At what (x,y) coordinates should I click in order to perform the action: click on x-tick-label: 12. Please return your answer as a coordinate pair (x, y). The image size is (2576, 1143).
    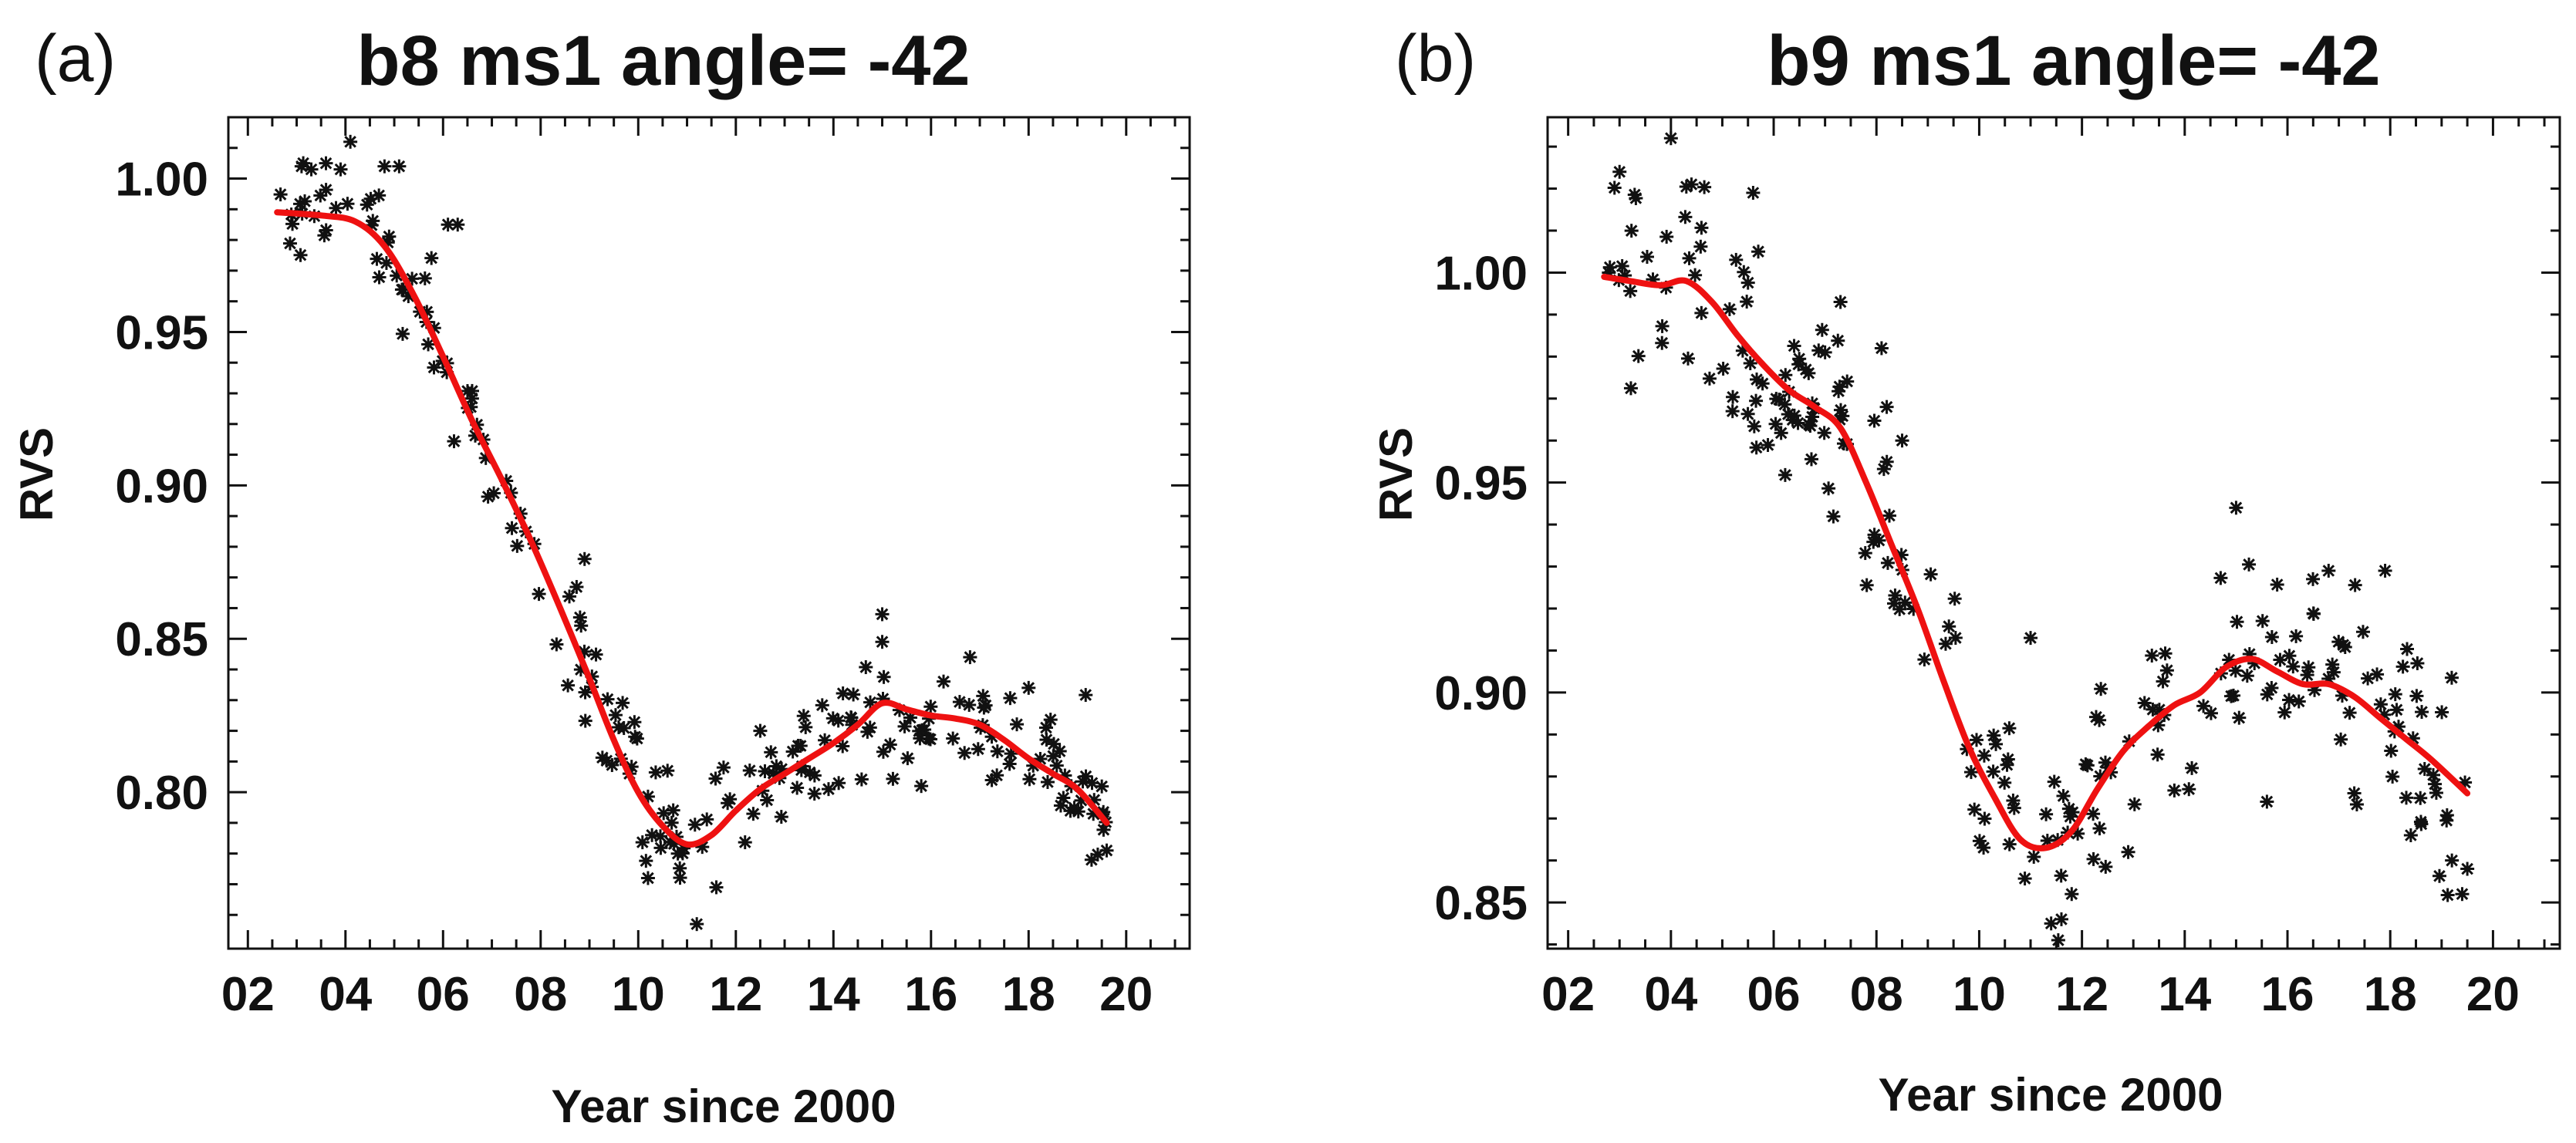
    Looking at the image, I should click on (736, 995).